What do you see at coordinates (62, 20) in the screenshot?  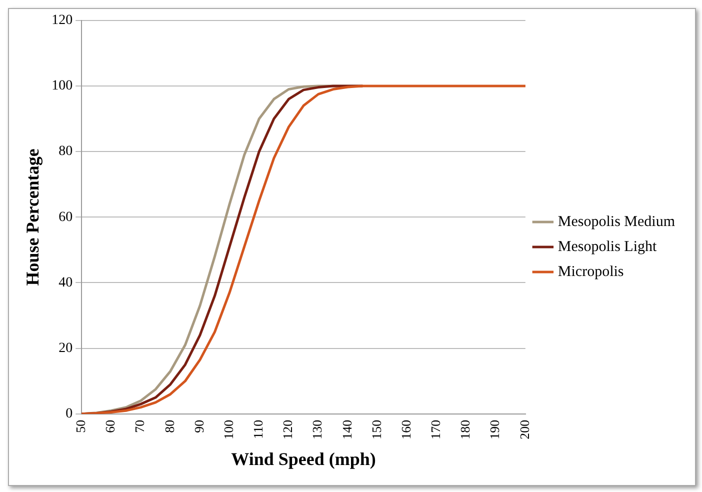 I see `y-tick-label: 120` at bounding box center [62, 20].